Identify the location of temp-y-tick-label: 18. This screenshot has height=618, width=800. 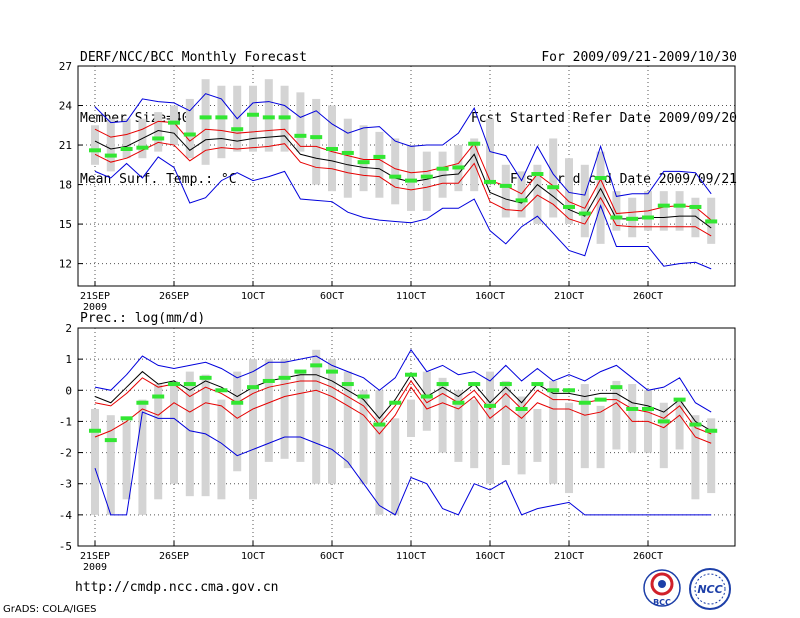
(65, 185).